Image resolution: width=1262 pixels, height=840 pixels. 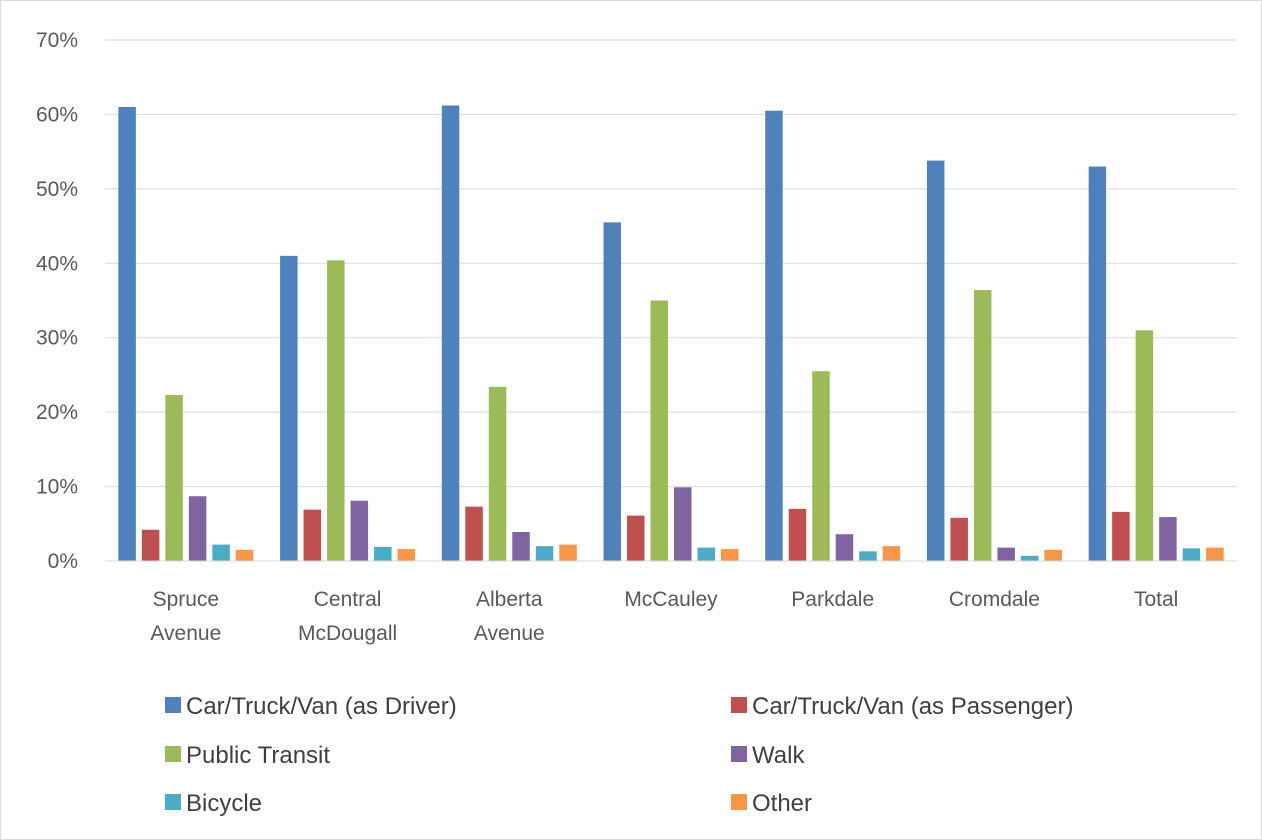 I want to click on category-label: Parkdale, so click(x=832, y=599).